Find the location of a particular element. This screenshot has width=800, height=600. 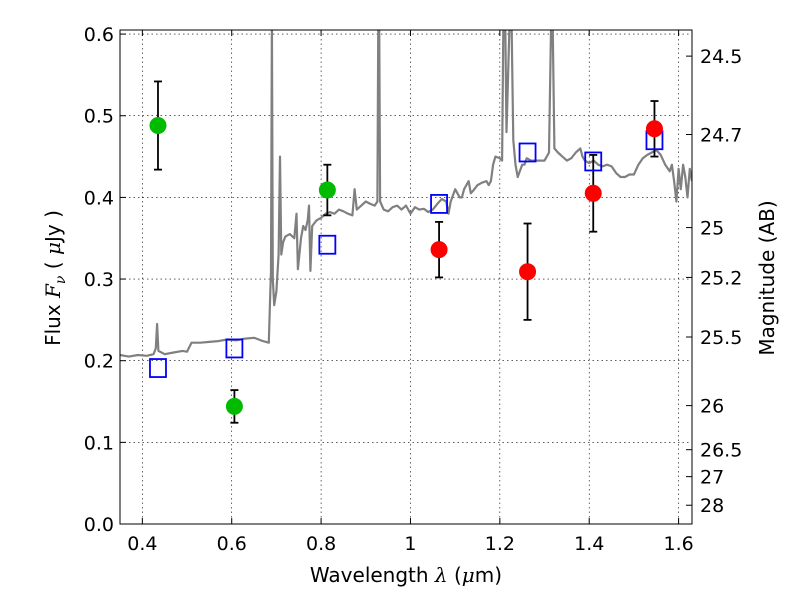

magnitude-tick-label: 25 is located at coordinates (712, 229).